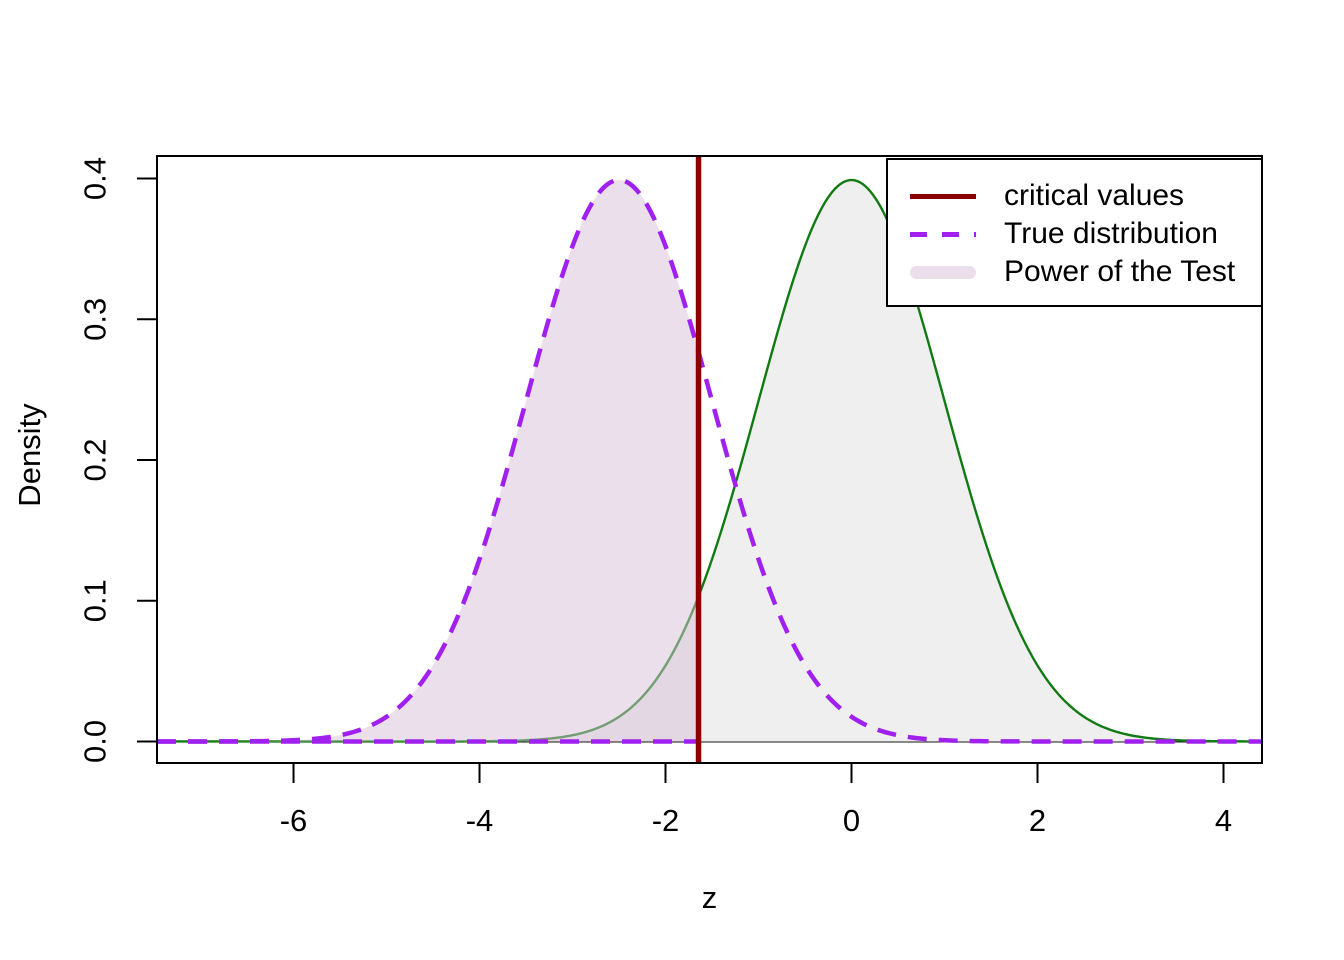 The width and height of the screenshot is (1344, 960). Describe the element at coordinates (943, 196) in the screenshot. I see `critical-values-line-swatch-icon` at that location.